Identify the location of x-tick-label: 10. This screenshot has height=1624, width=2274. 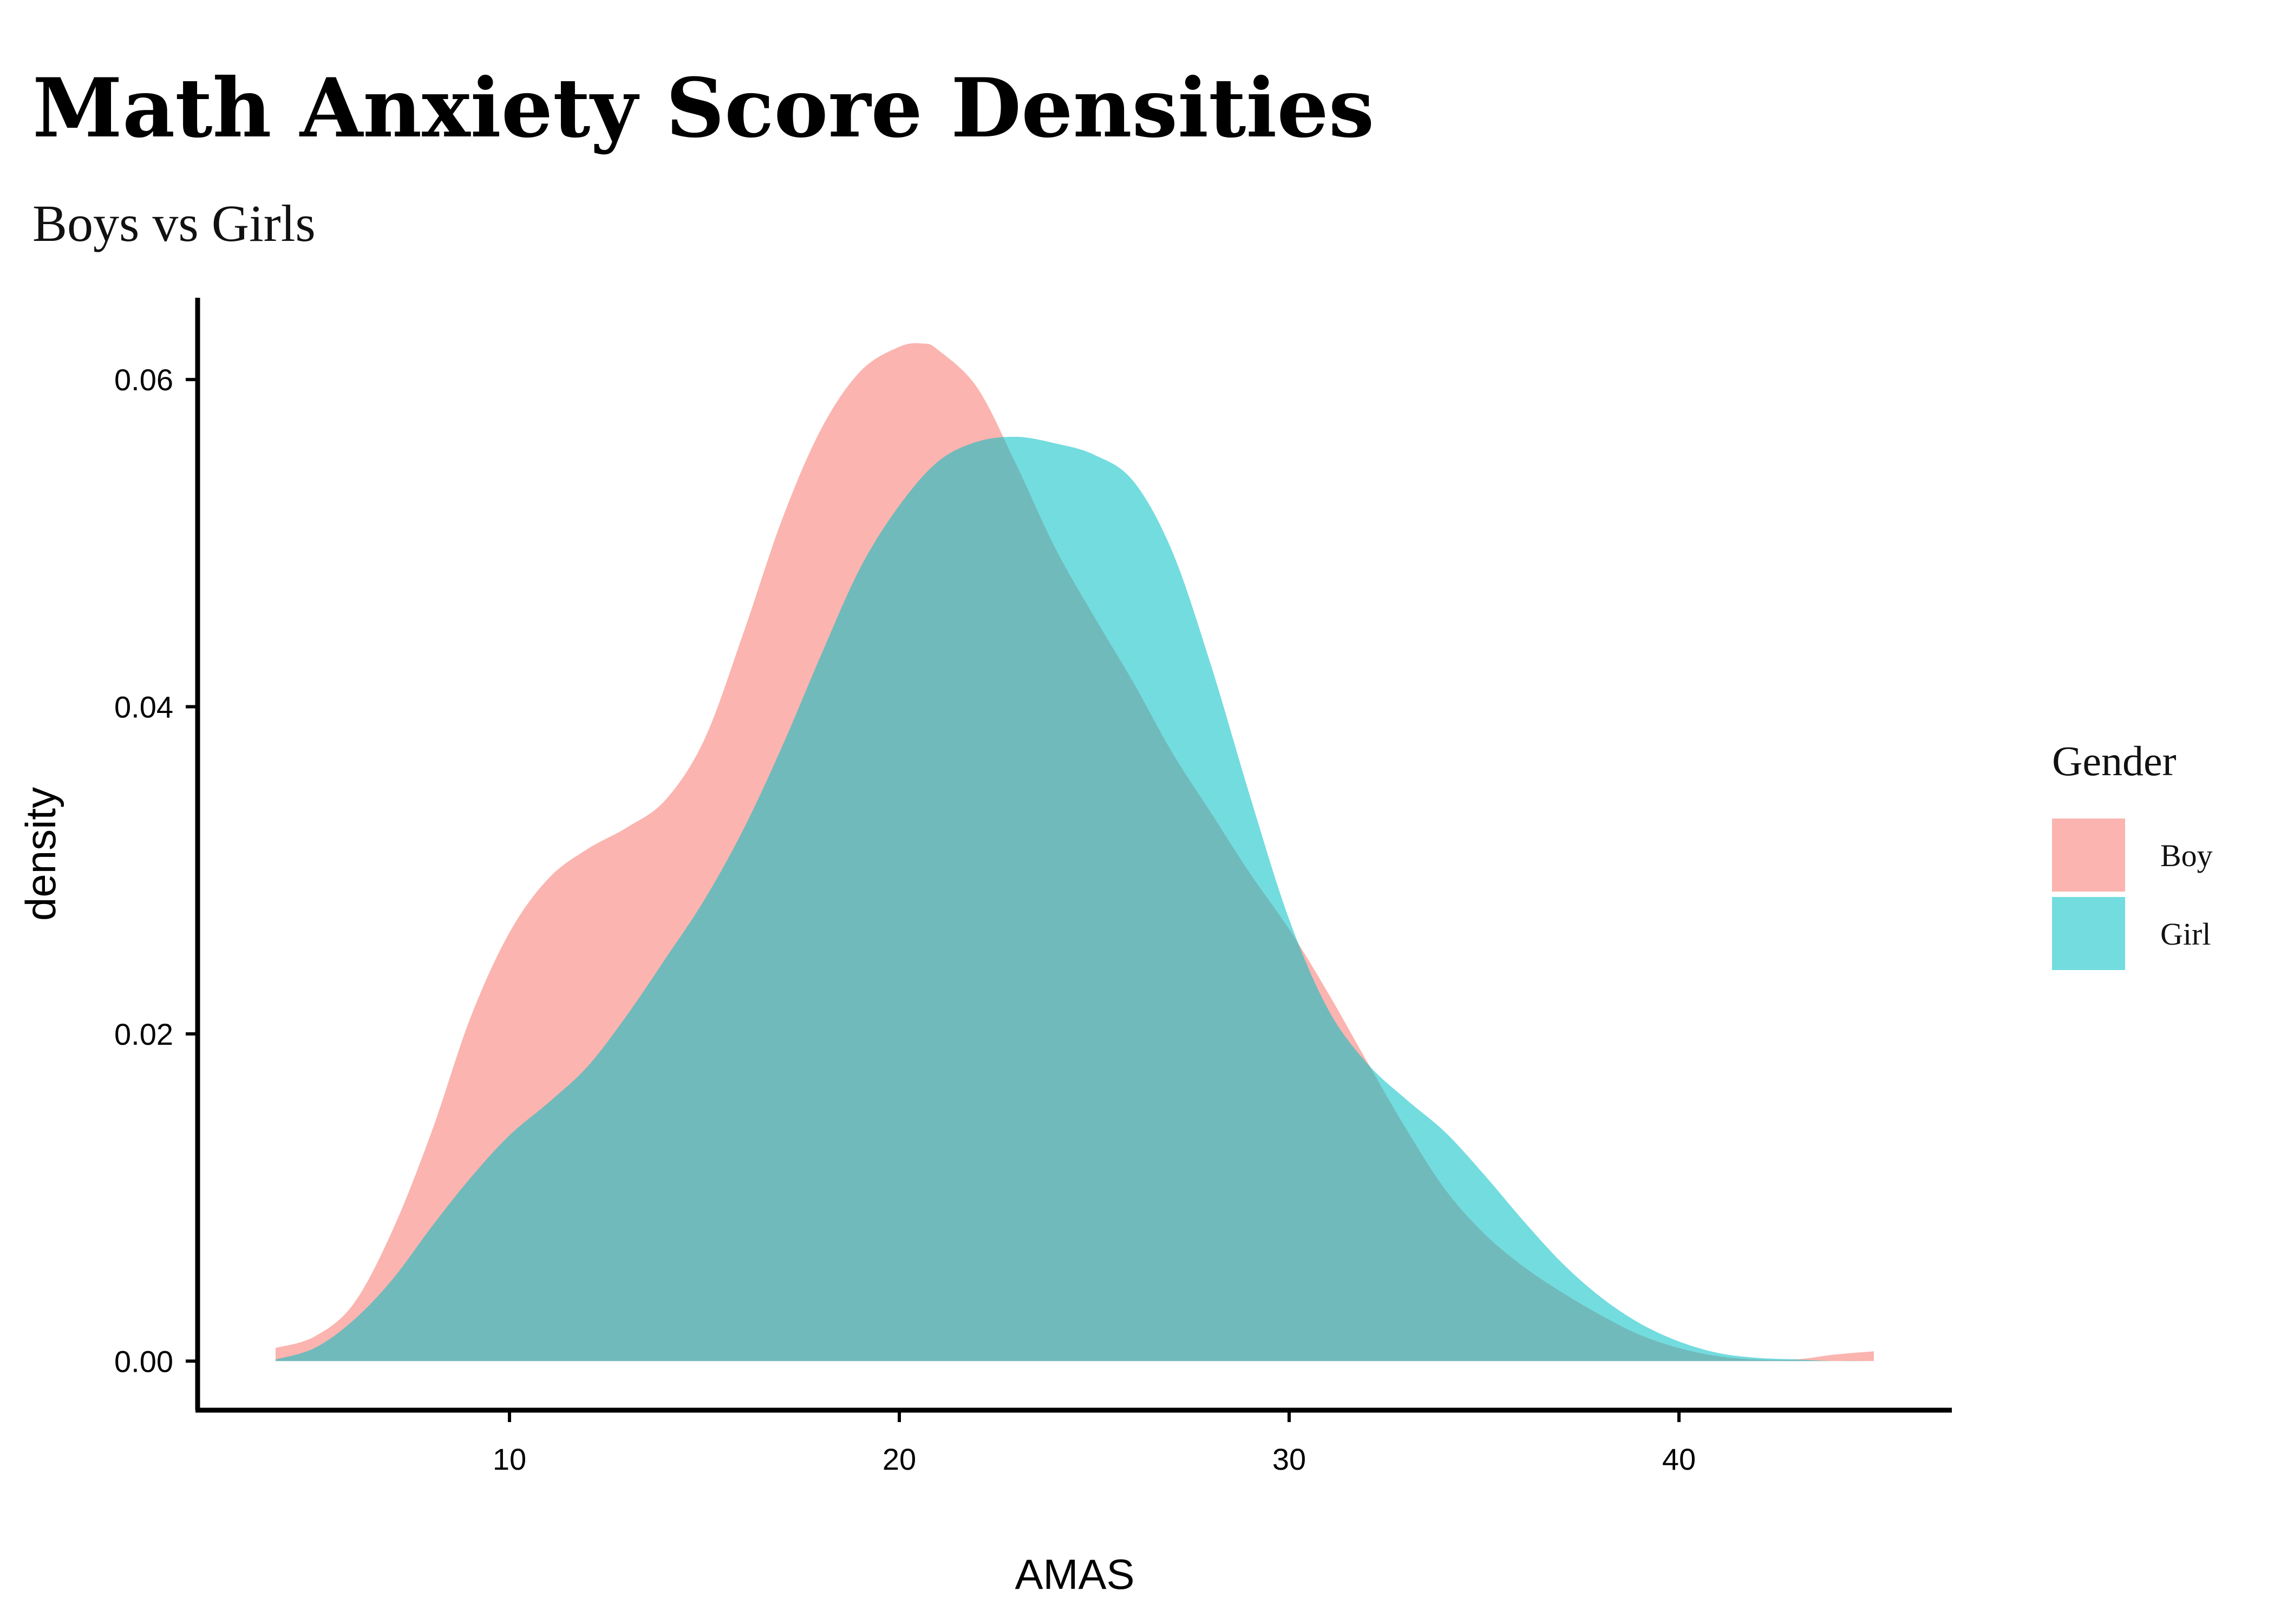
(510, 1459).